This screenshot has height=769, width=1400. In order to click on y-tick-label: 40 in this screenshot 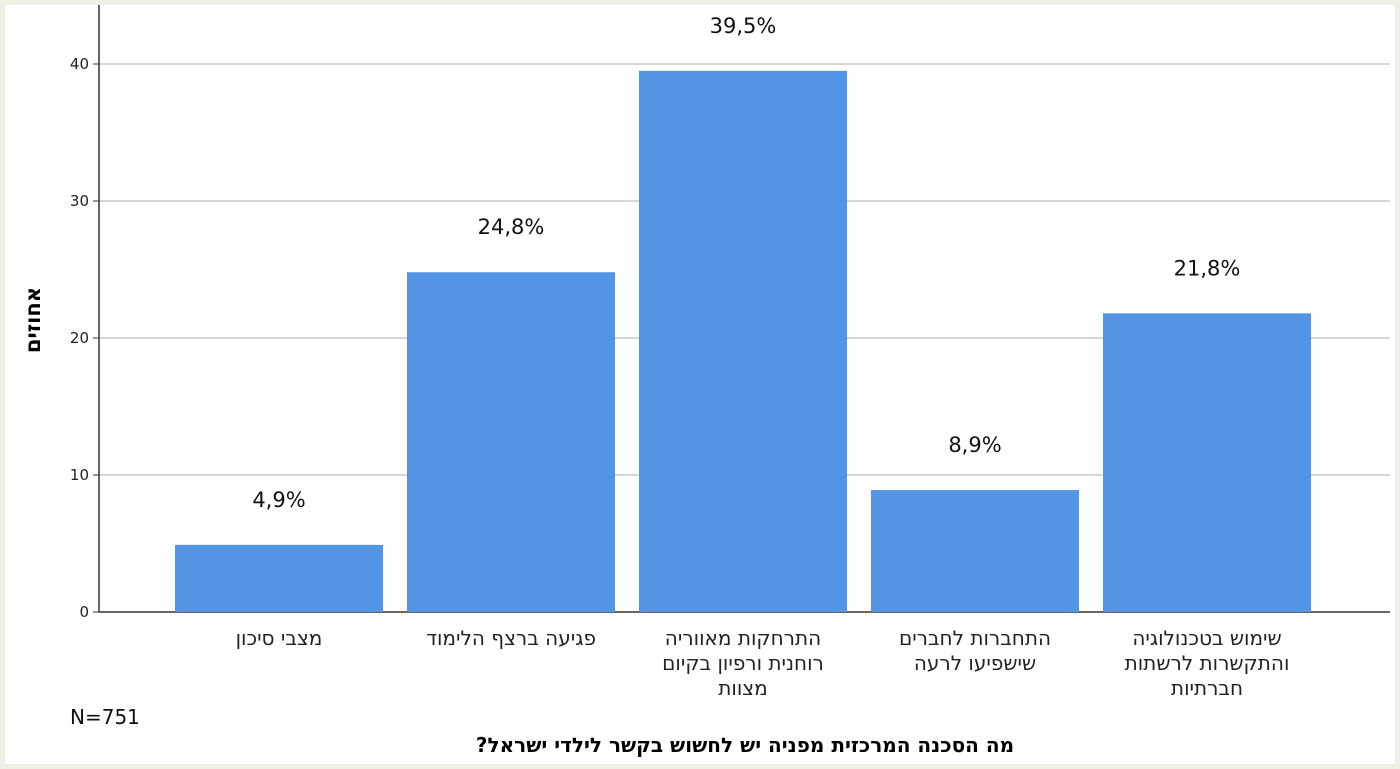, I will do `click(79, 64)`.